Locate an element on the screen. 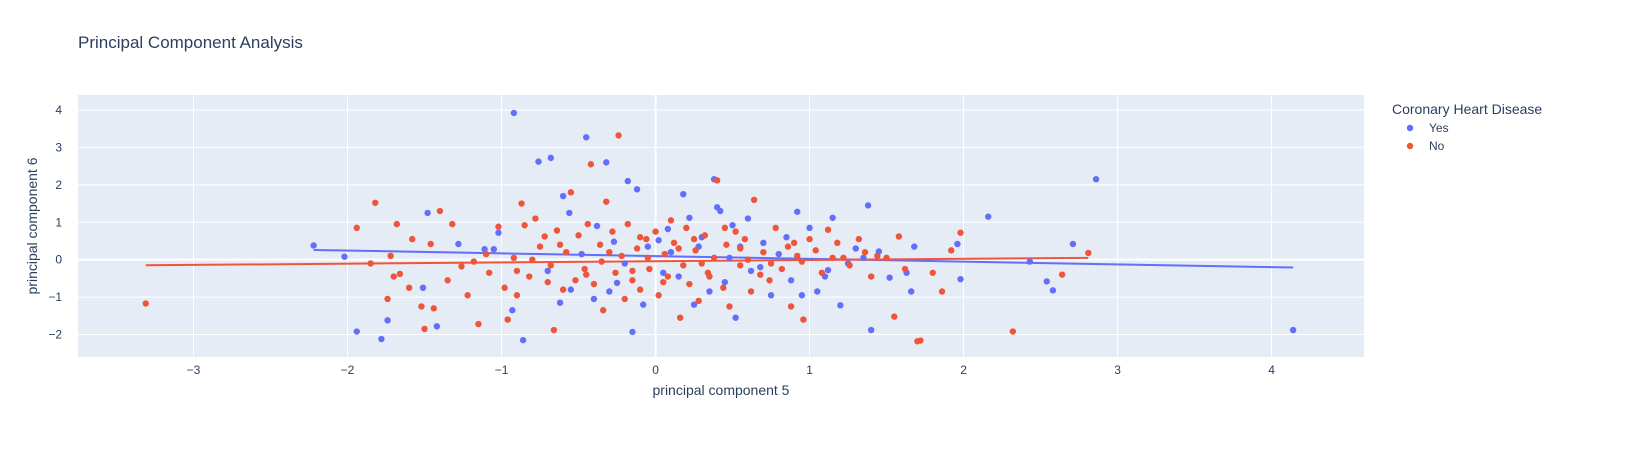 The image size is (1626, 450). legend: Coronary Heart Disease Yes No is located at coordinates (1467, 127).